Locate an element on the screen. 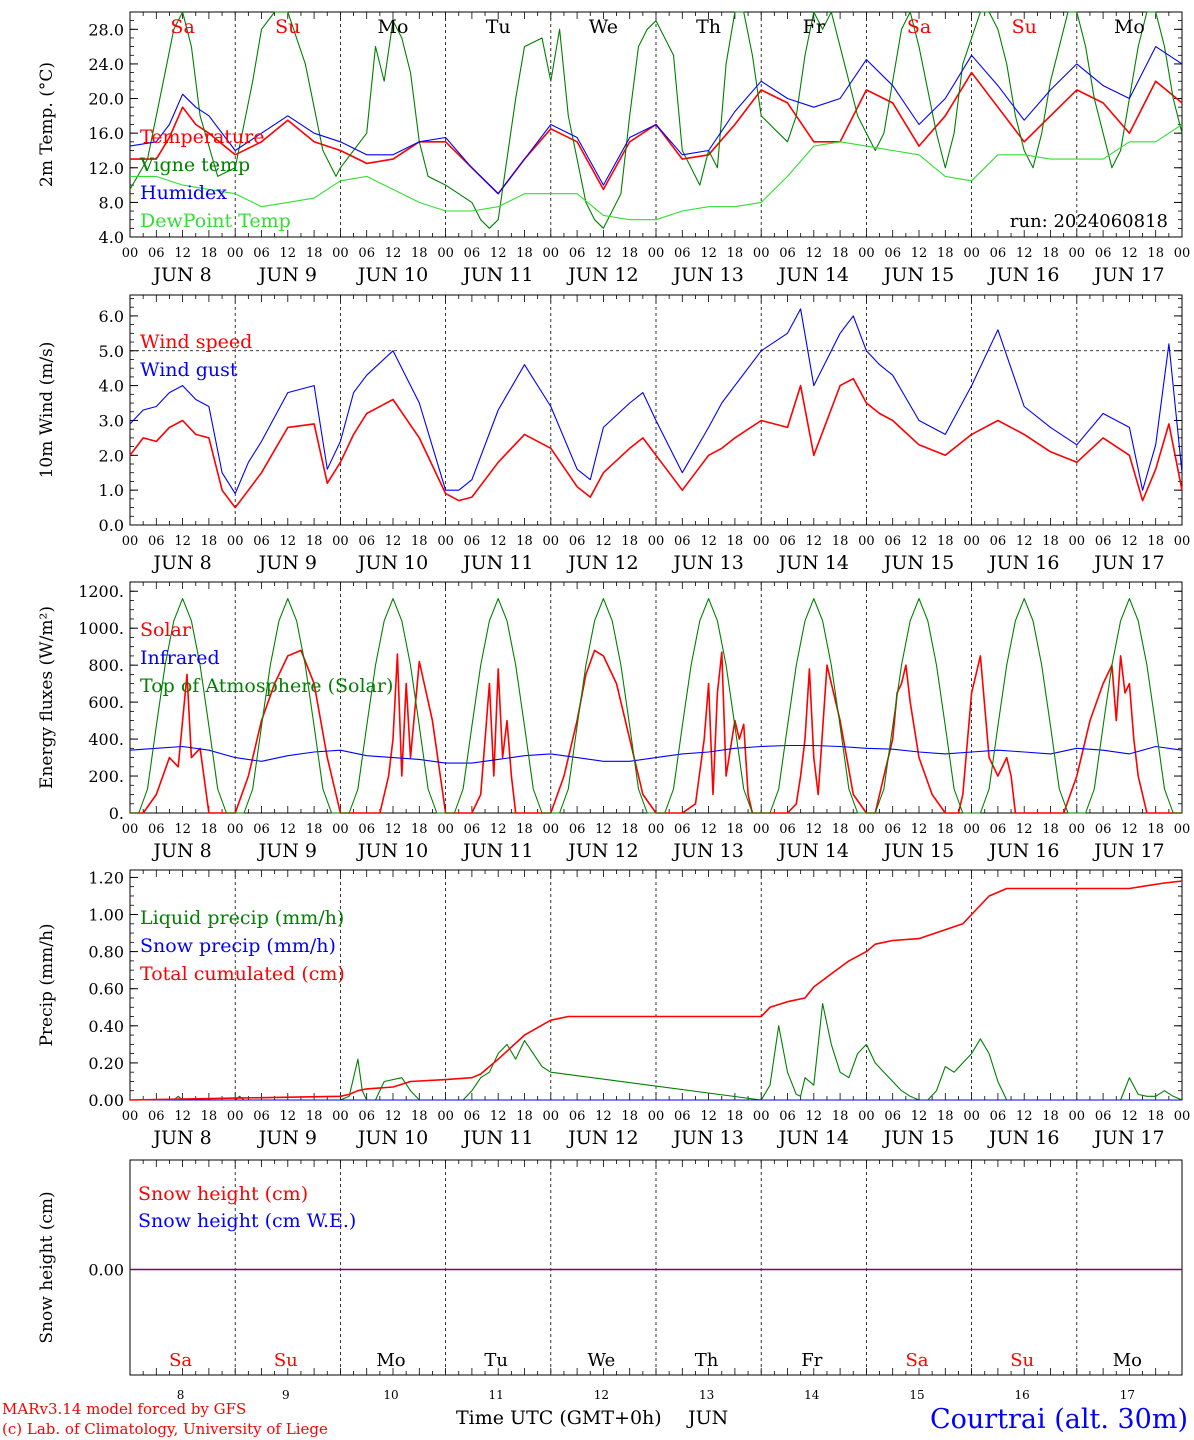 This screenshot has height=1440, width=1194. y-axis-label: Snow height (cm) is located at coordinates (47, 1267).